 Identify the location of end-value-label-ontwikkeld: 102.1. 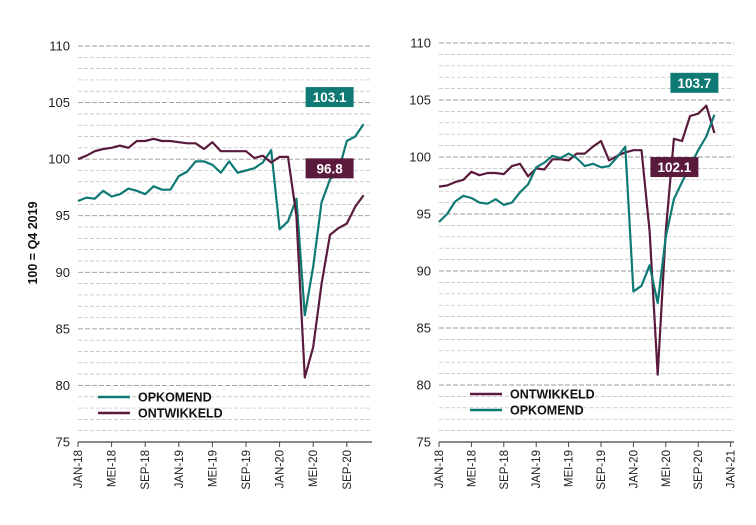
(675, 167).